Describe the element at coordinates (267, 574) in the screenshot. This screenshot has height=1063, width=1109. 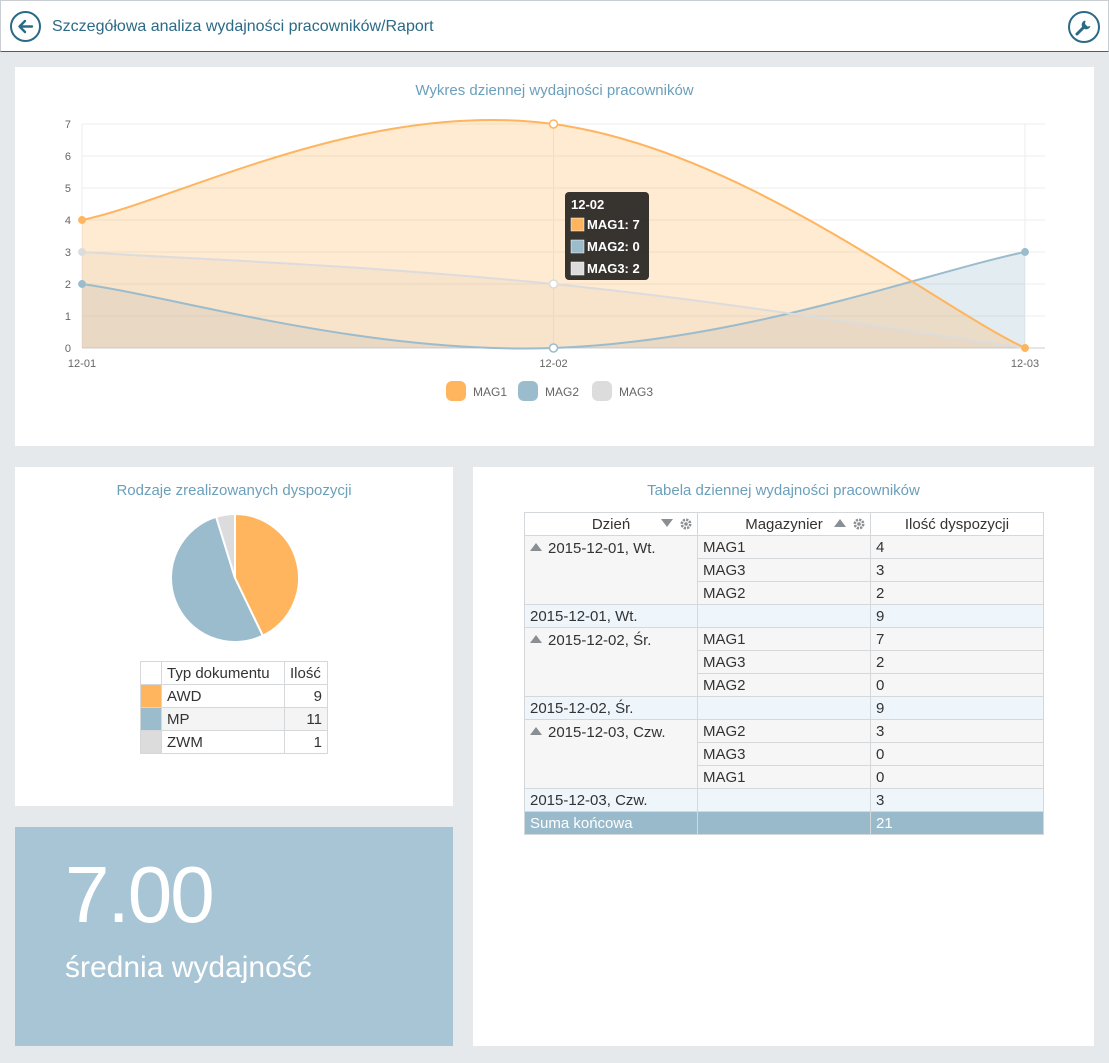
I see `pie-slice-awd` at that location.